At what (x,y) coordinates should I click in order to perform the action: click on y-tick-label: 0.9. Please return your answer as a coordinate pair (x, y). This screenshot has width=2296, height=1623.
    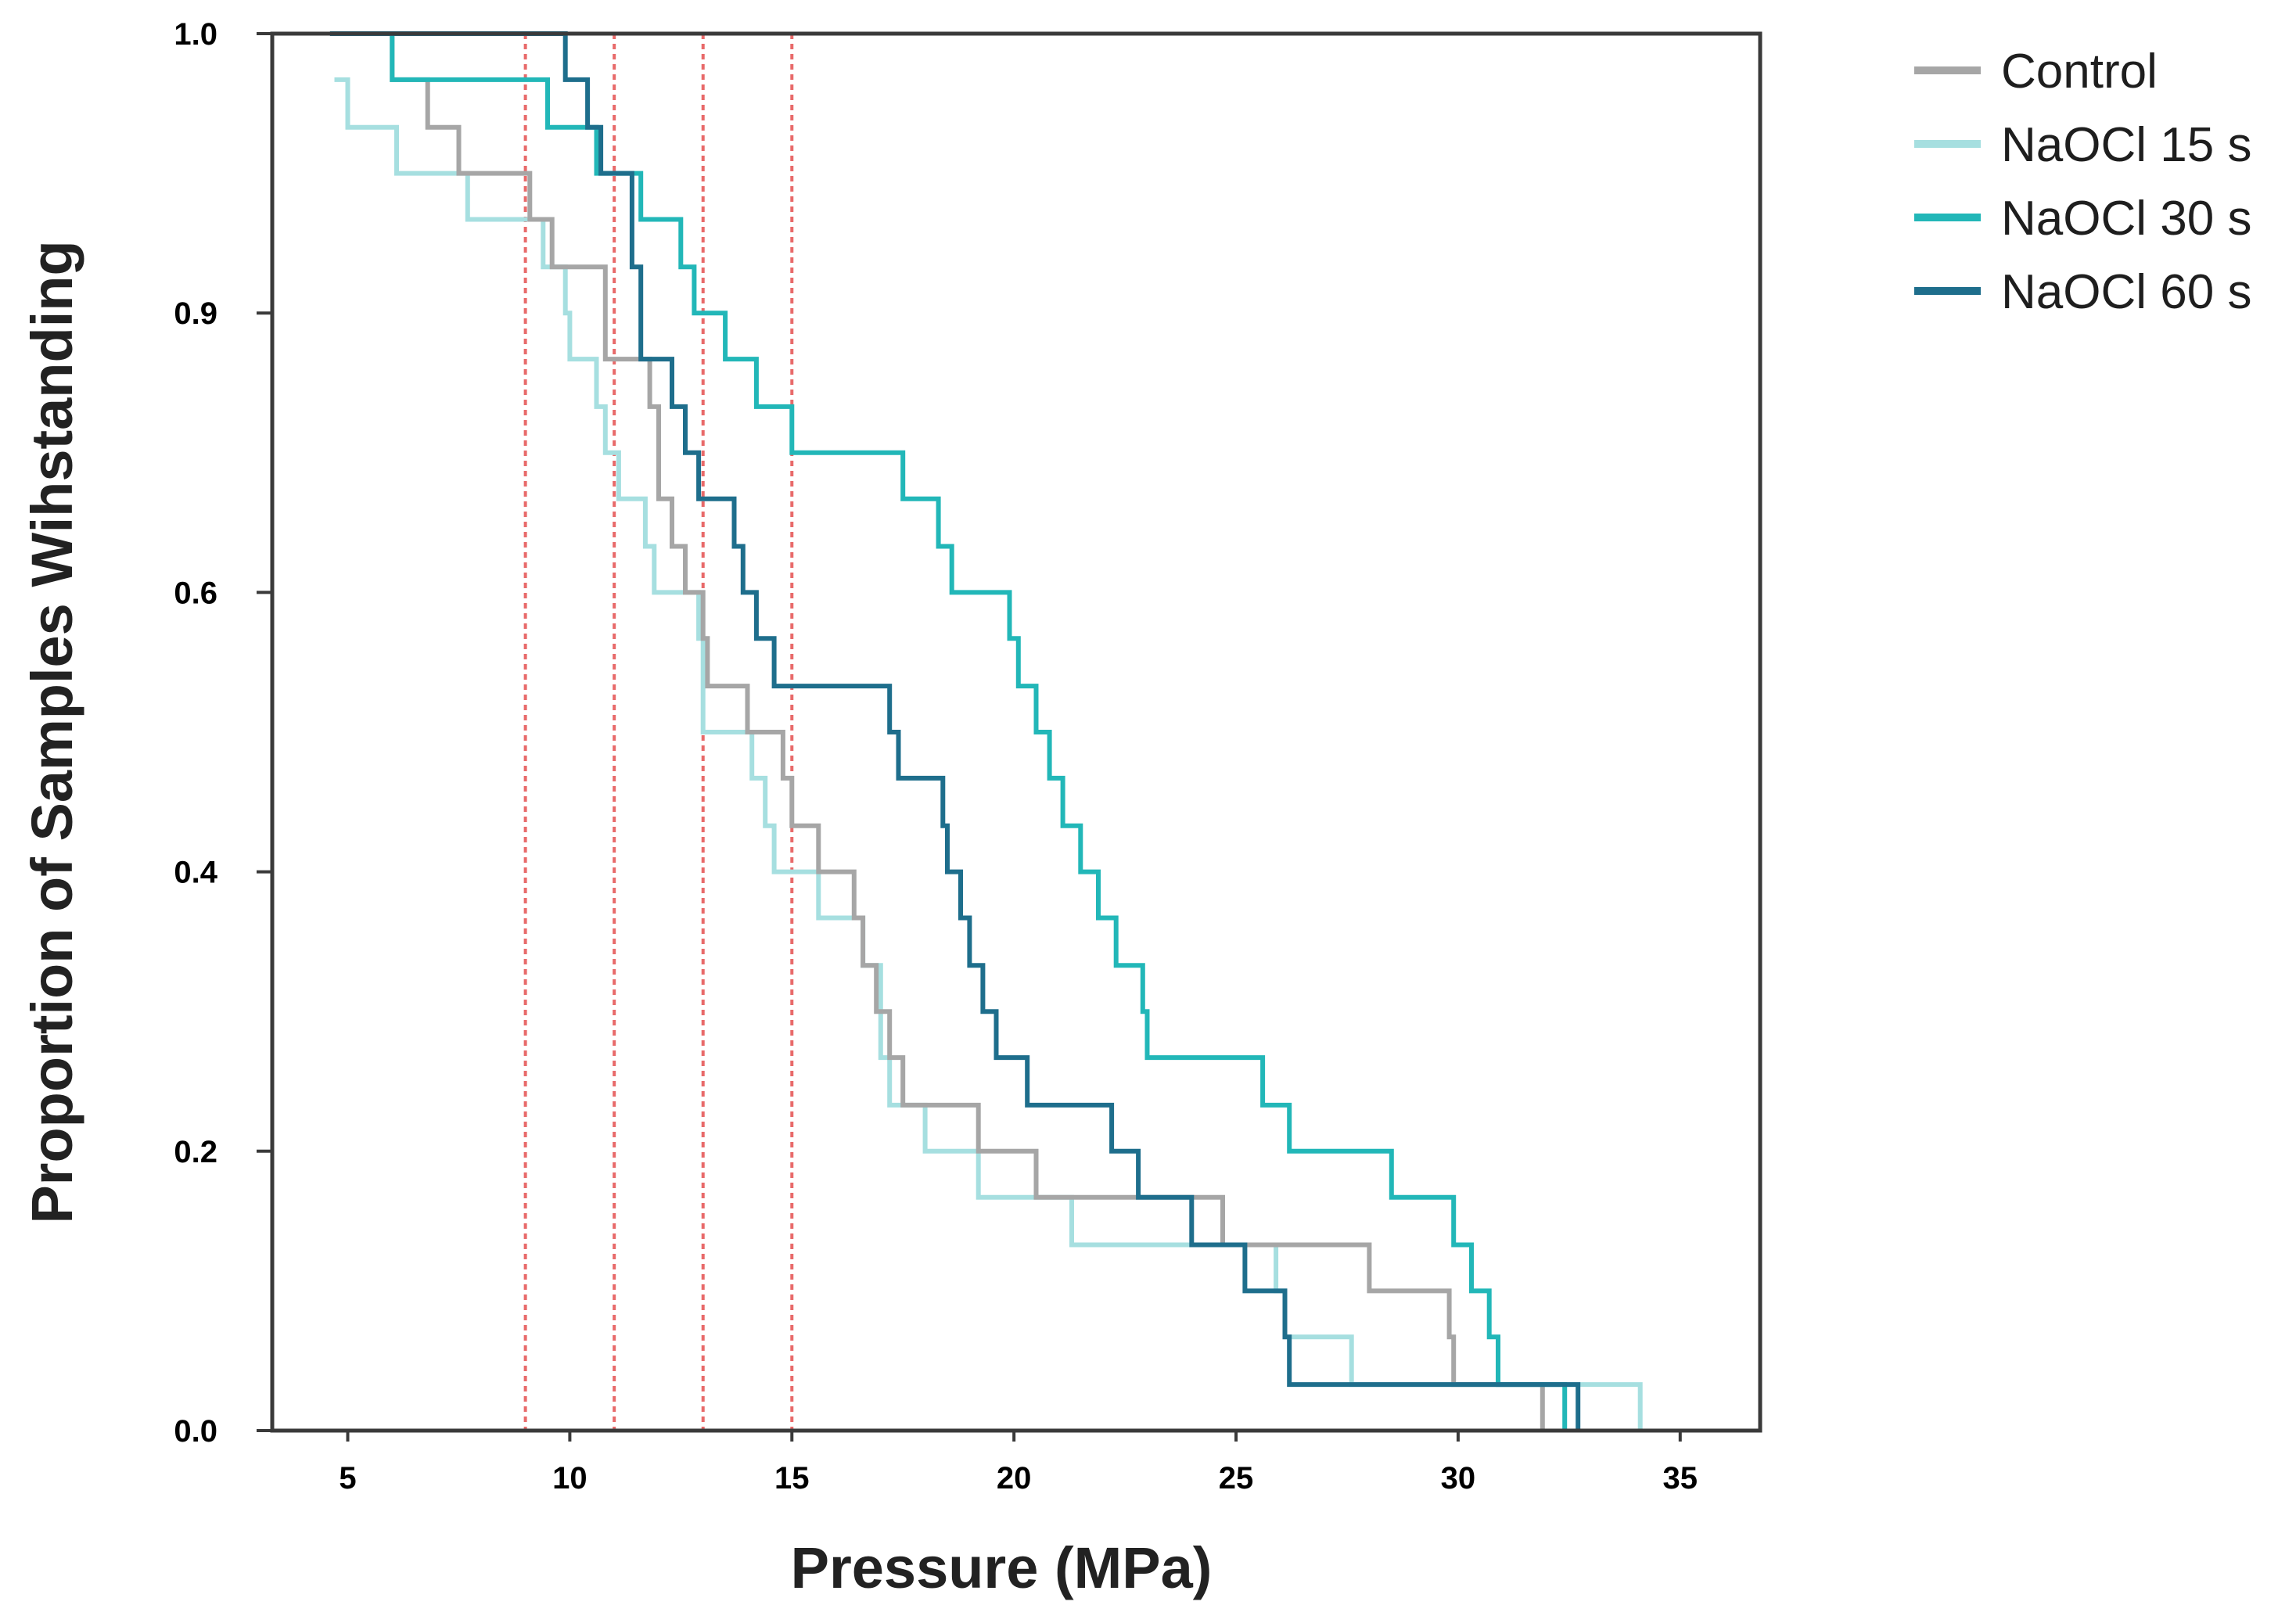
    Looking at the image, I should click on (195, 313).